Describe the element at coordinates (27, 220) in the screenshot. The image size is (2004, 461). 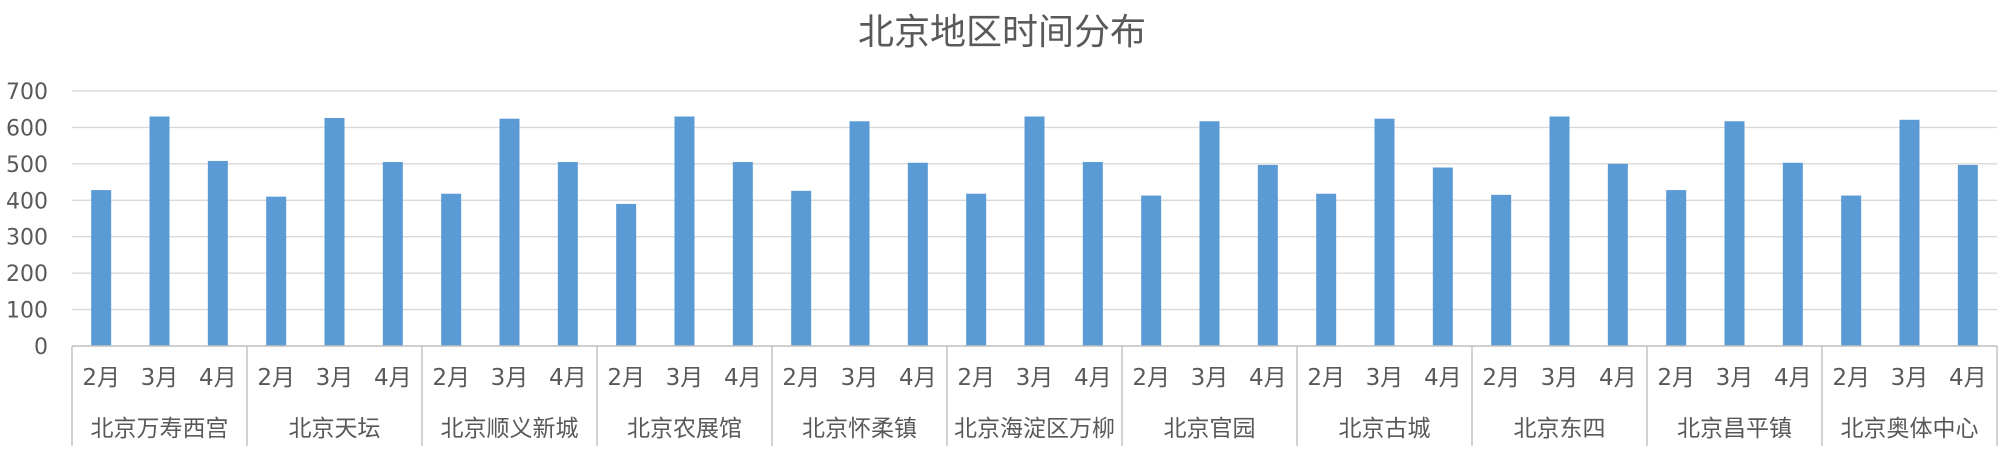
I see `y-axis-ticks: 0 100 200 300 400 500 600 700` at that location.